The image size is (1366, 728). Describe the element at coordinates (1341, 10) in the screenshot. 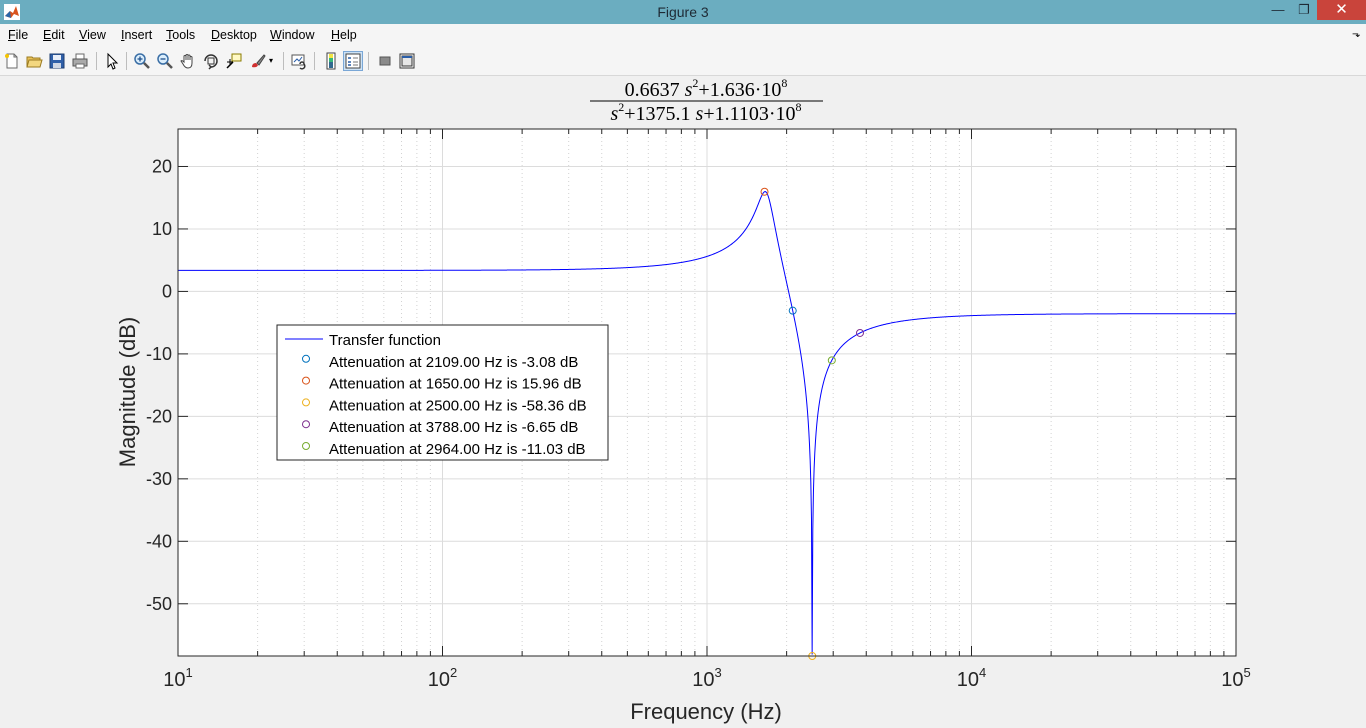

I see `close-button: ✕` at that location.